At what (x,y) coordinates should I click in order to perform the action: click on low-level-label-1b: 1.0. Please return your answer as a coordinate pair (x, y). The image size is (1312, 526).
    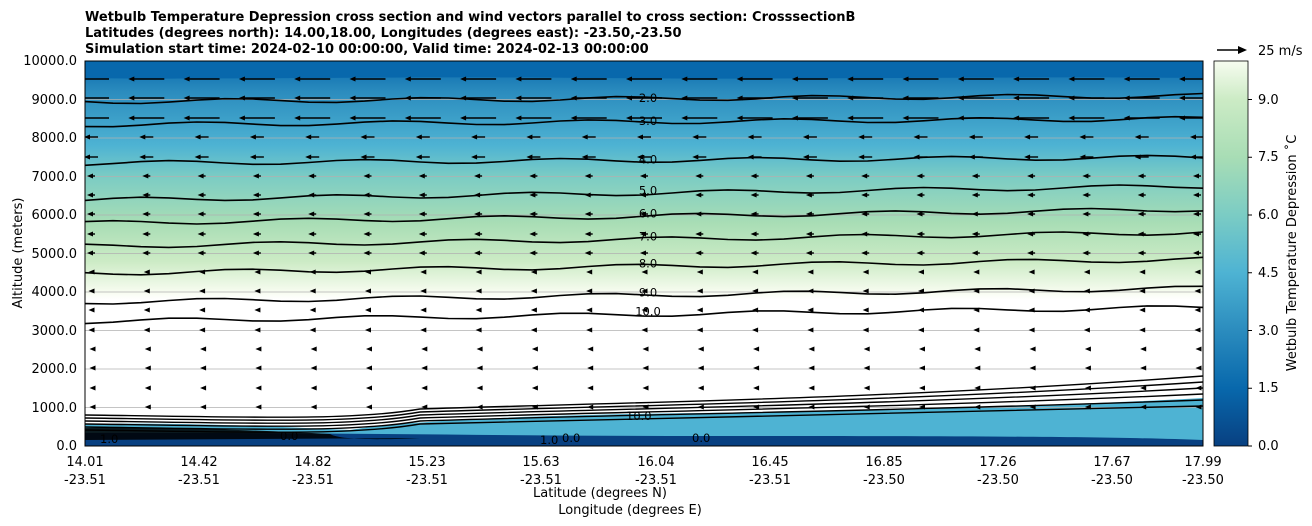
    Looking at the image, I should click on (549, 440).